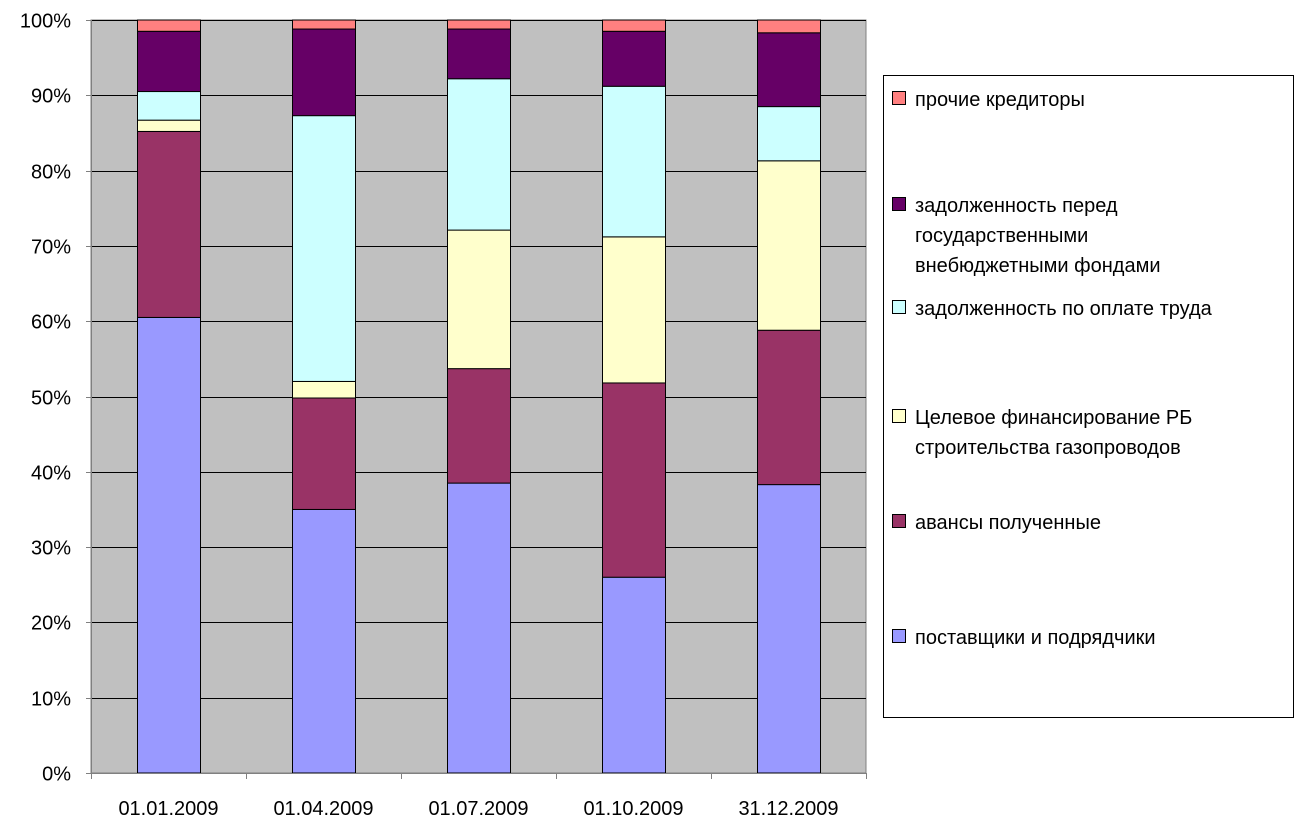 The image size is (1296, 825). Describe the element at coordinates (51, 549) in the screenshot. I see `y-tick-label: 30%` at that location.